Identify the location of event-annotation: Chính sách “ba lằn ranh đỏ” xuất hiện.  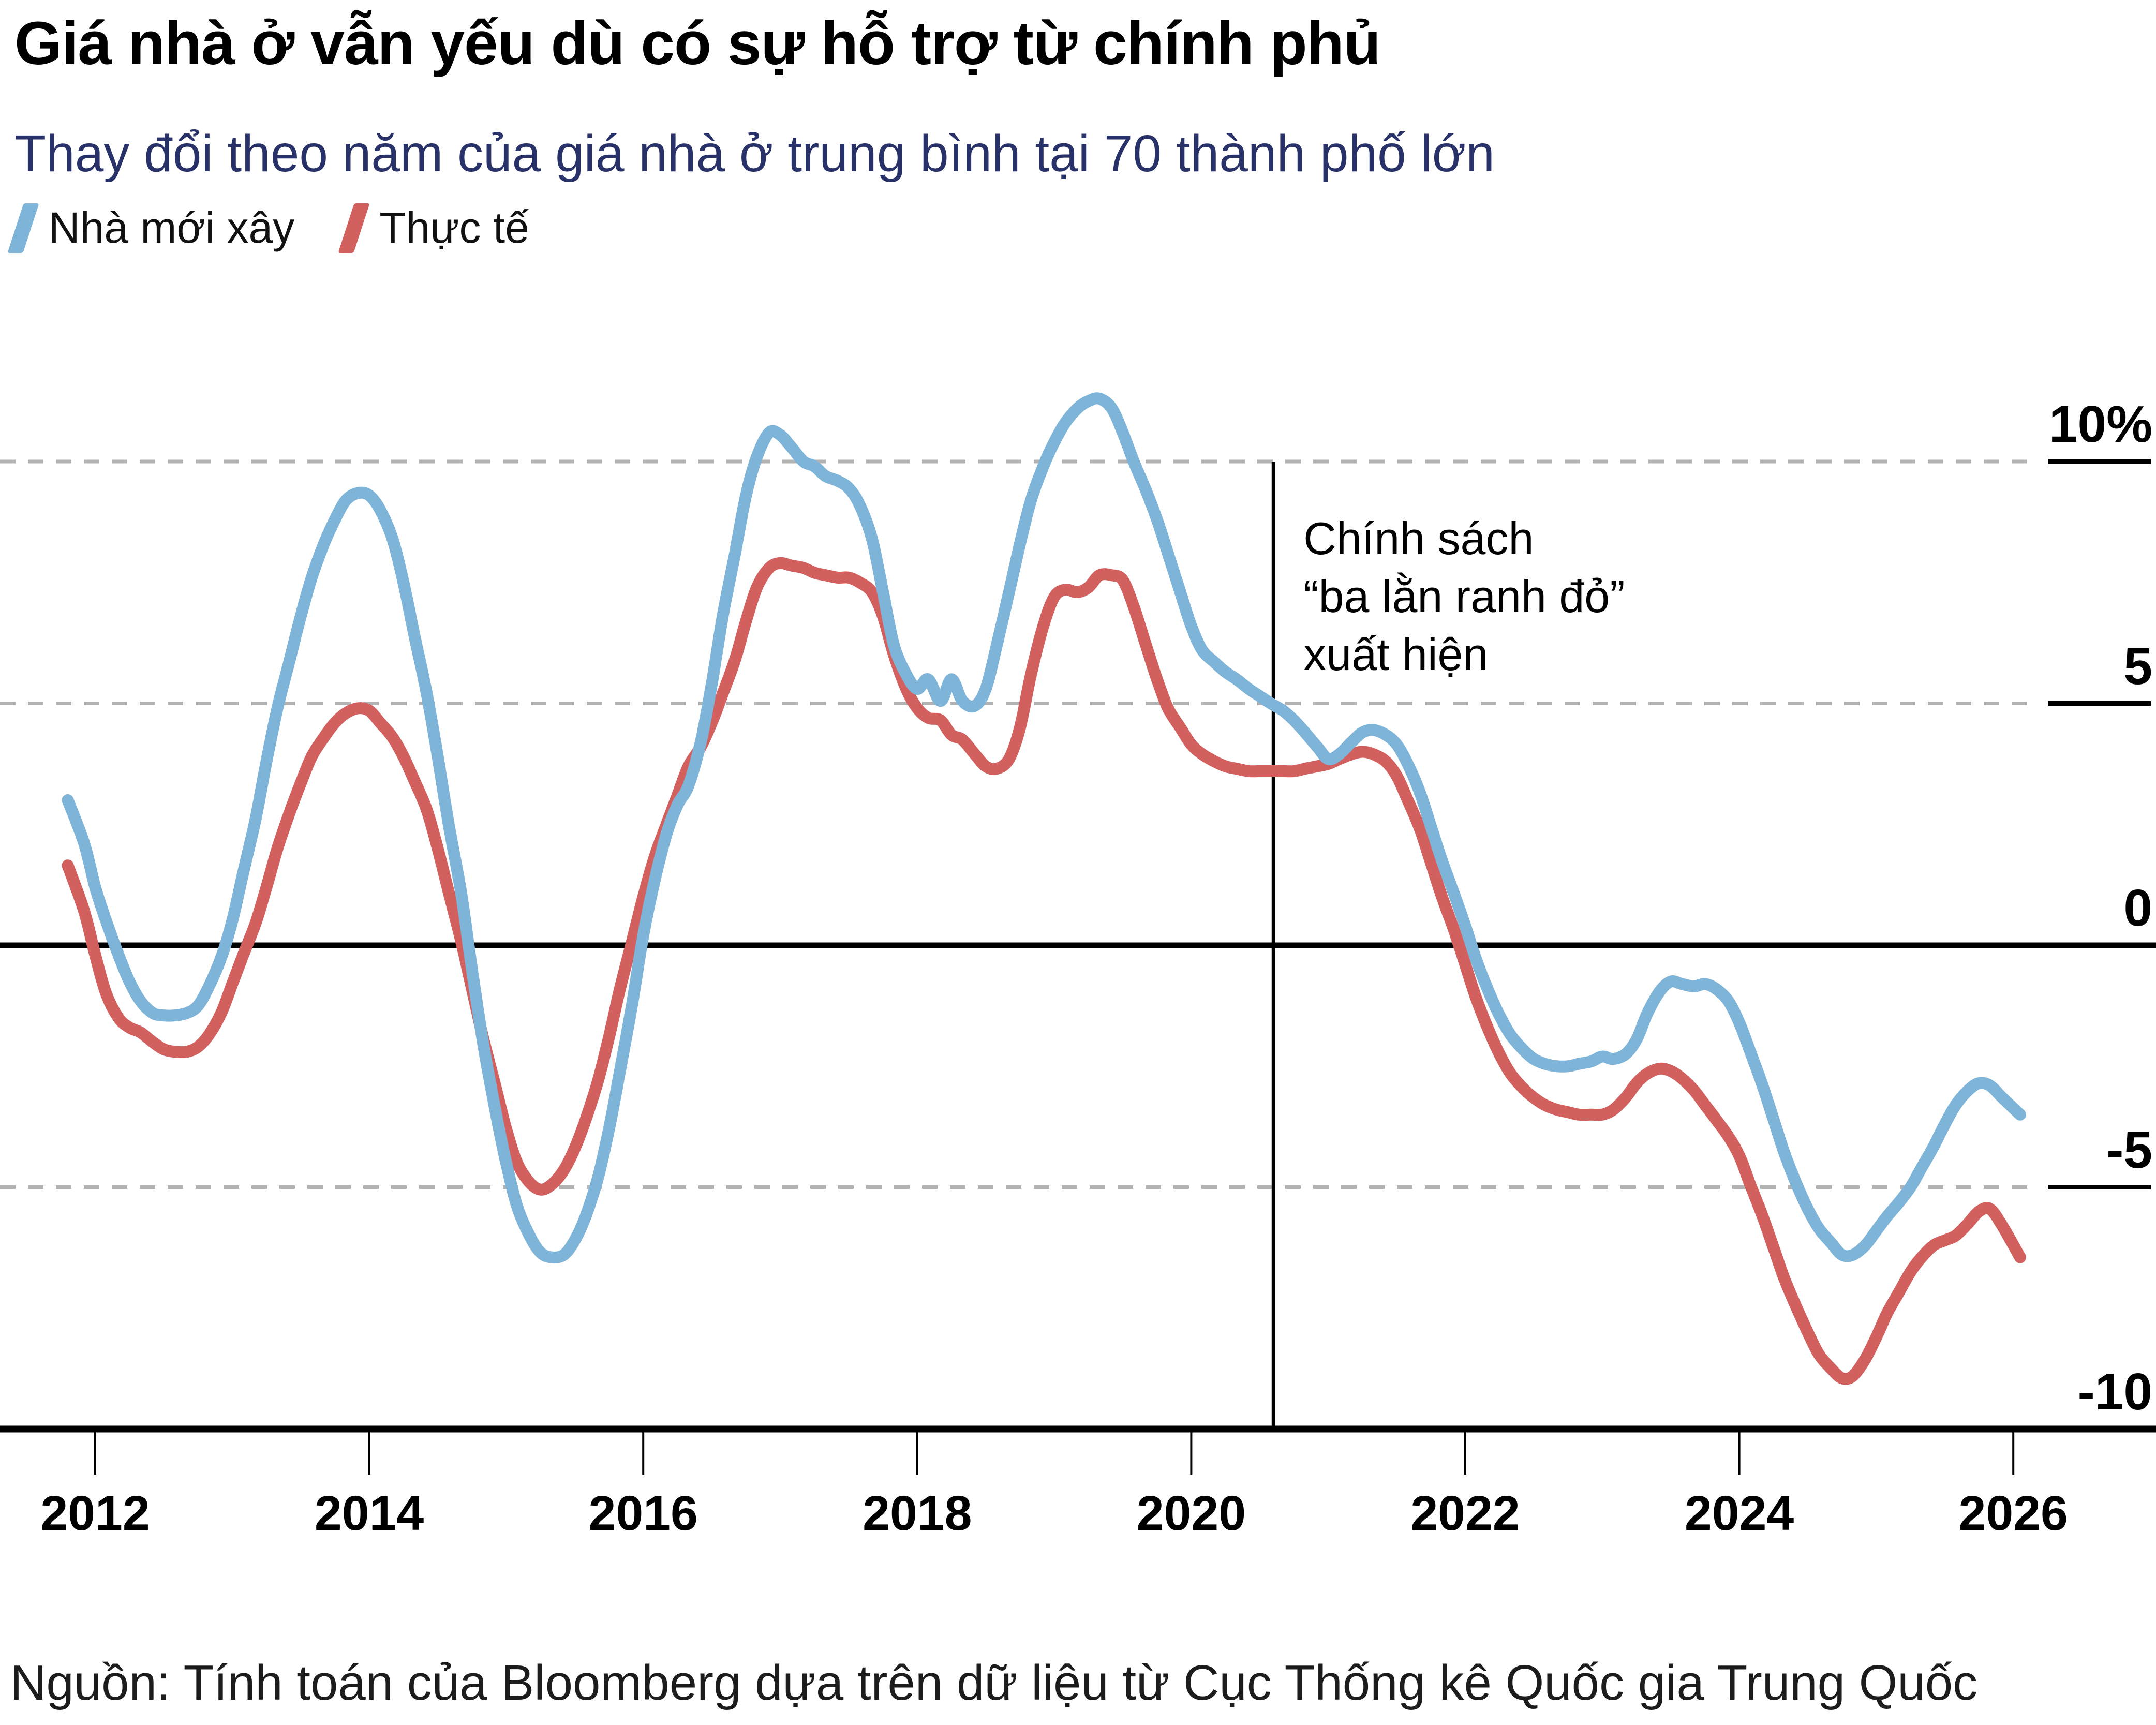
(1464, 596).